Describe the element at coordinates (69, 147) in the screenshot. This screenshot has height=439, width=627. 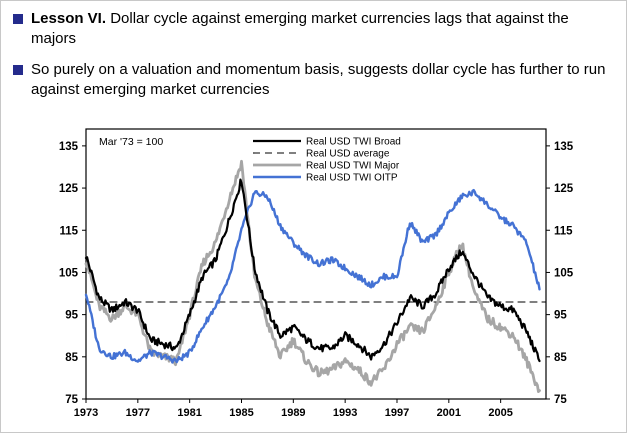
I see `y-axis-label-left: 135` at that location.